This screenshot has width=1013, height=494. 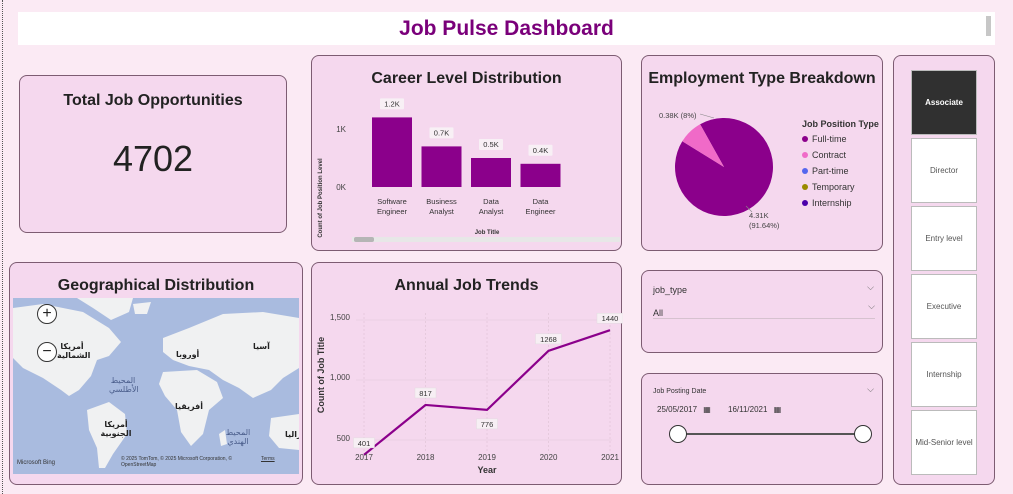 What do you see at coordinates (2, 247) in the screenshot?
I see `left-edge-guide` at bounding box center [2, 247].